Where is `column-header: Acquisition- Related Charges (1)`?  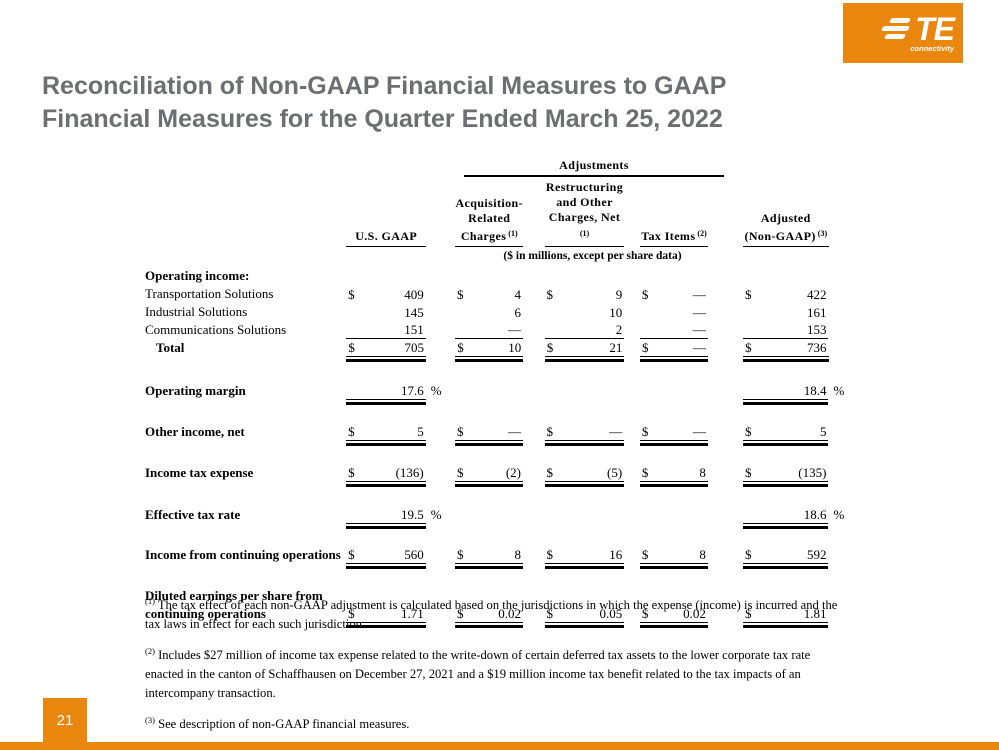
column-header: Acquisition- Related Charges (1) is located at coordinates (489, 221).